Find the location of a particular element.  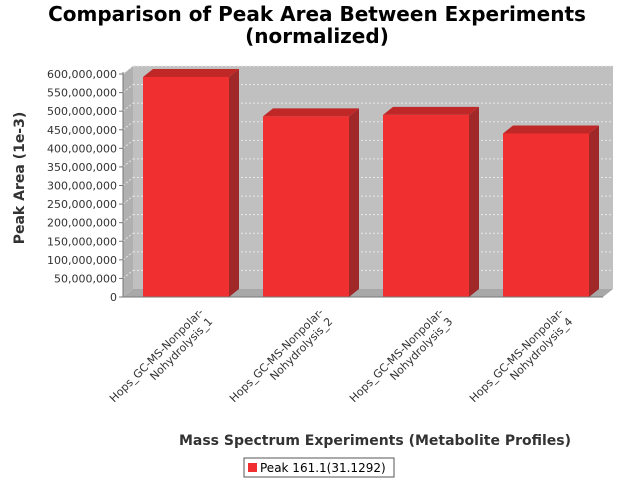

y-tick-label: 0 is located at coordinates (113, 297).